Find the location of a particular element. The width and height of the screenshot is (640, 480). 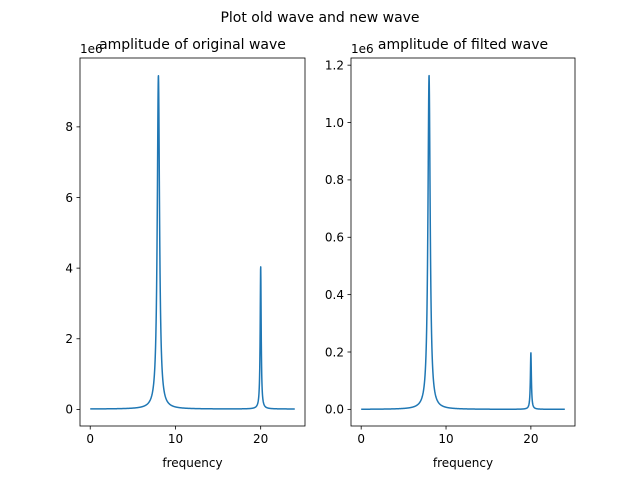

figure-suptitle: Plot old wave and new wave is located at coordinates (319, 18).